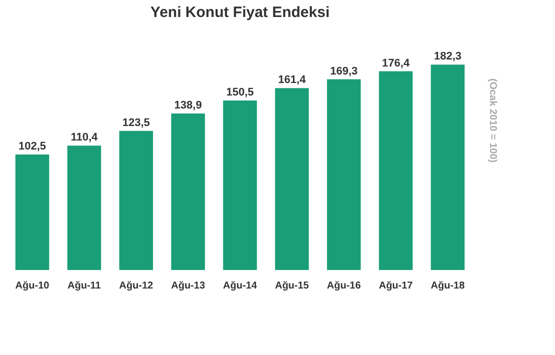 This screenshot has width=555, height=355. What do you see at coordinates (396, 286) in the screenshot?
I see `x-tick-label: Ağu-17` at bounding box center [396, 286].